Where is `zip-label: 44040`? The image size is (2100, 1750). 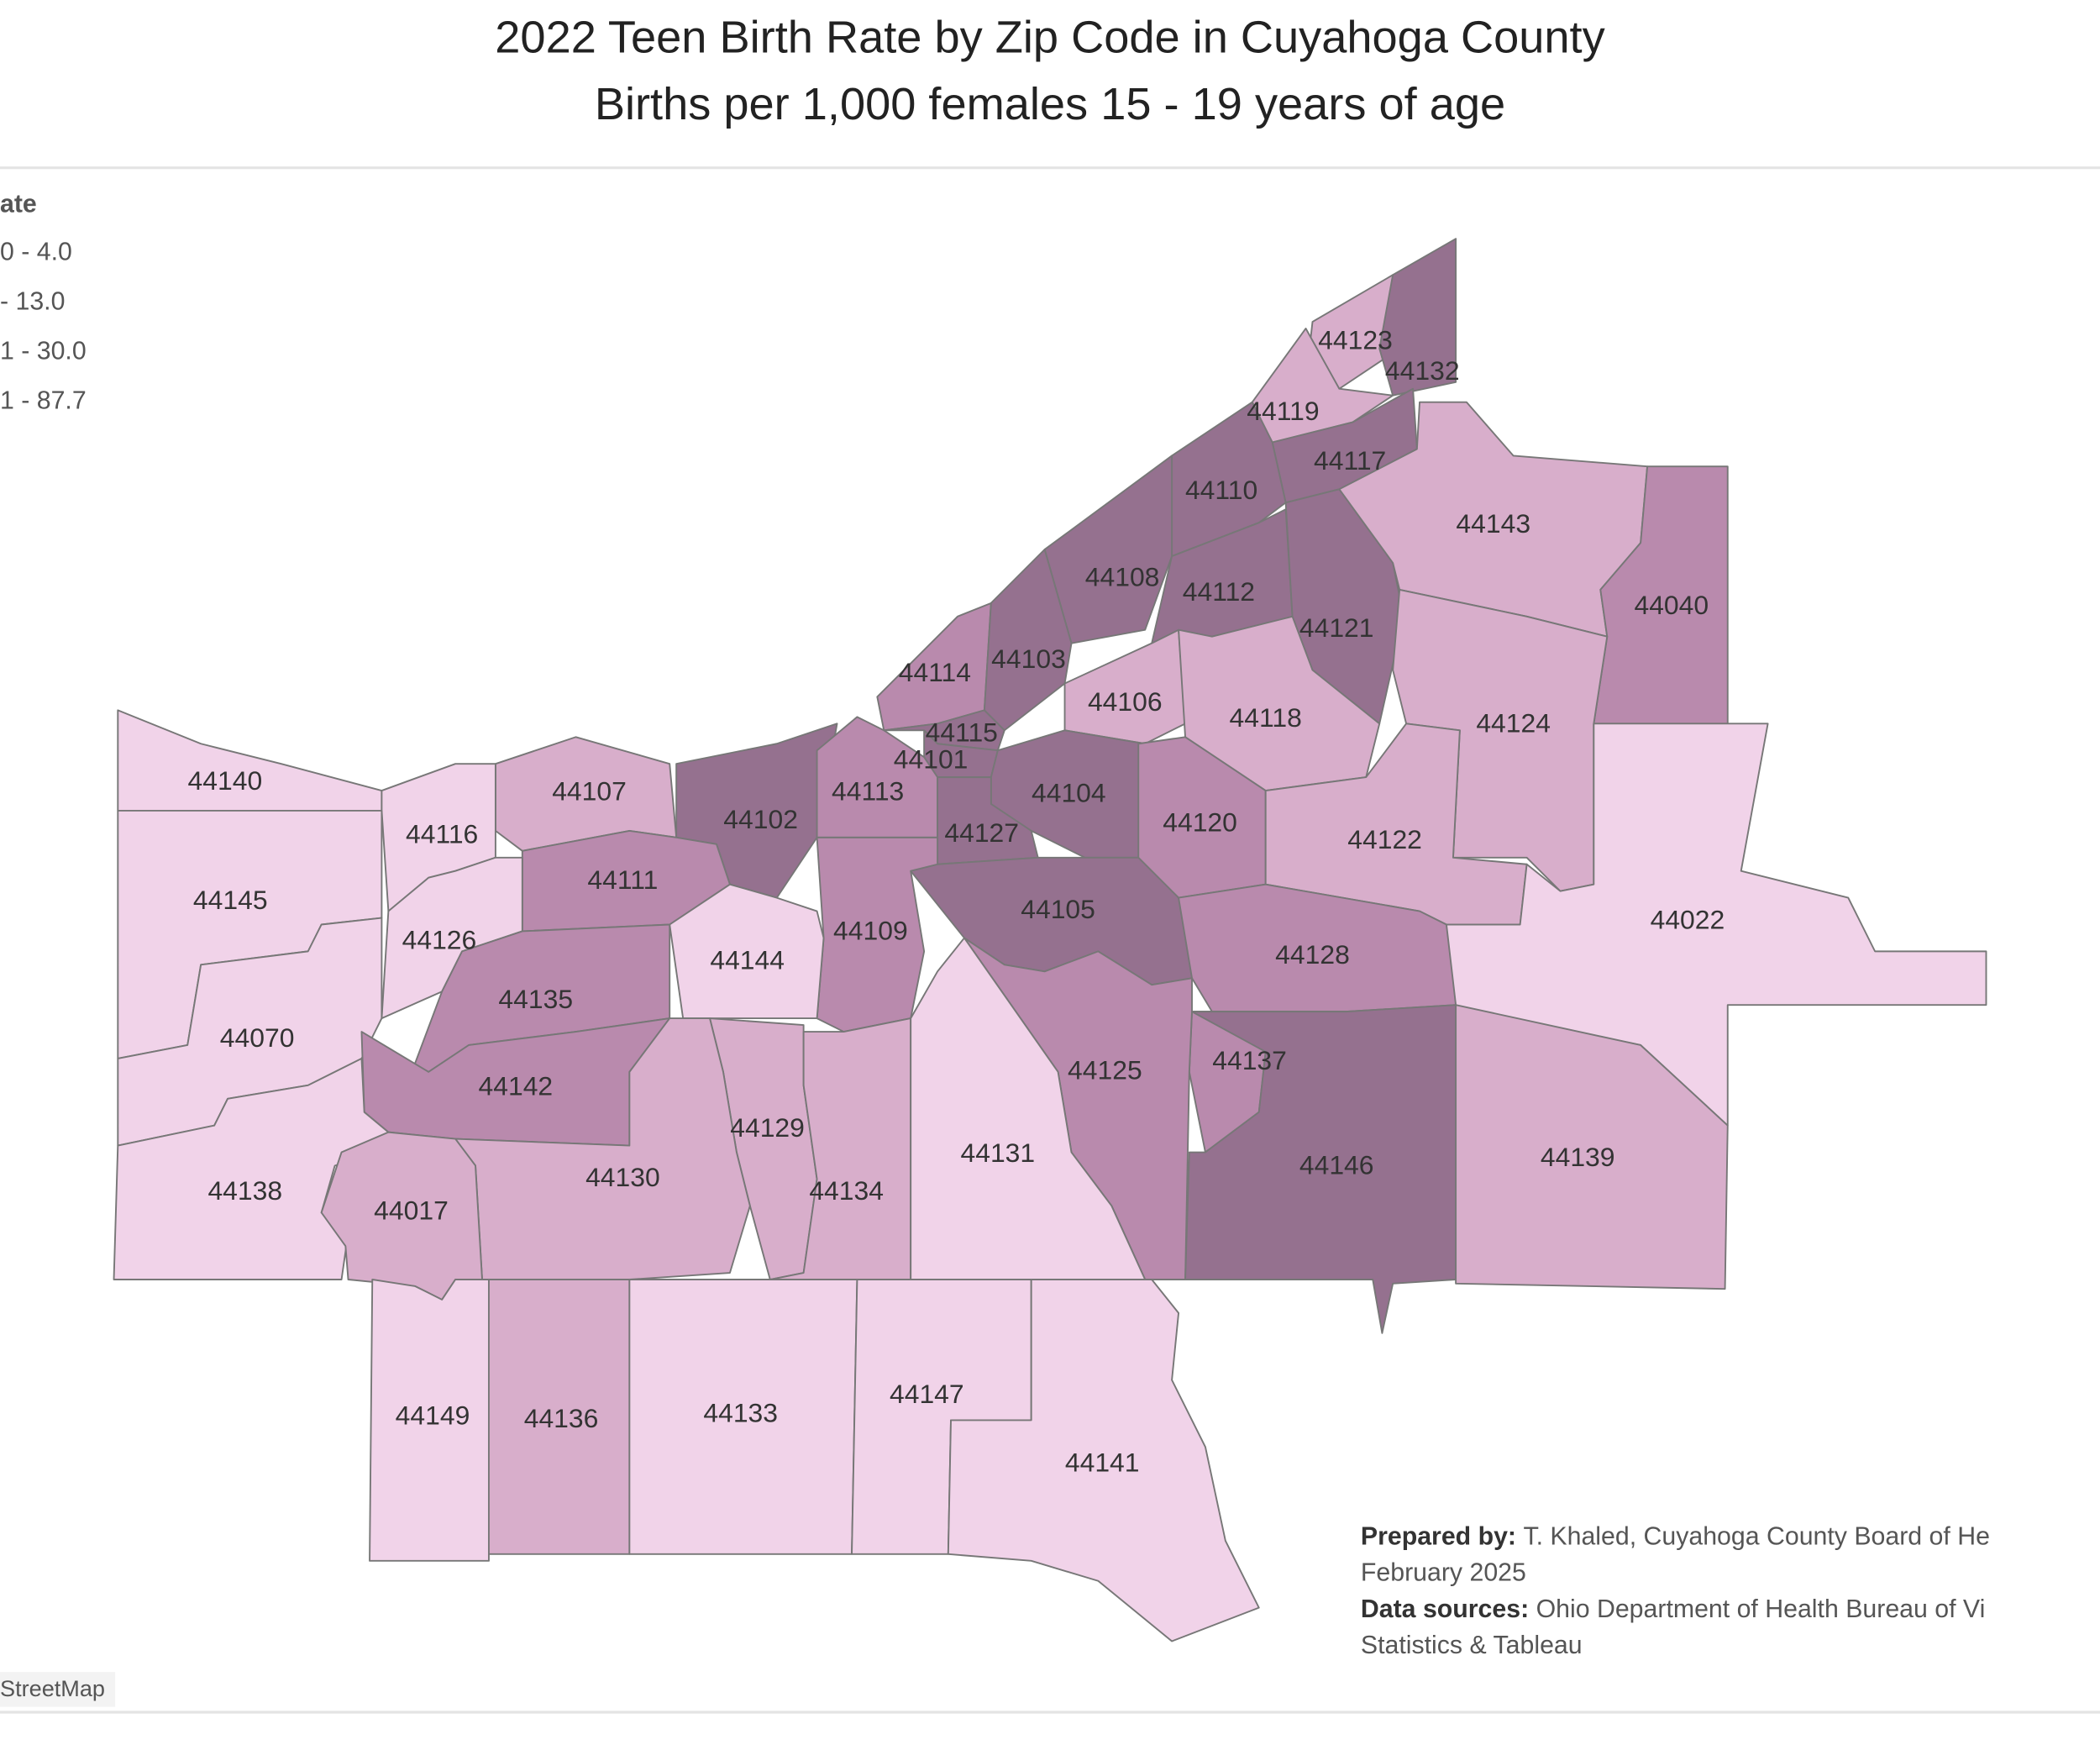
zip-label: 44040 is located at coordinates (1671, 605).